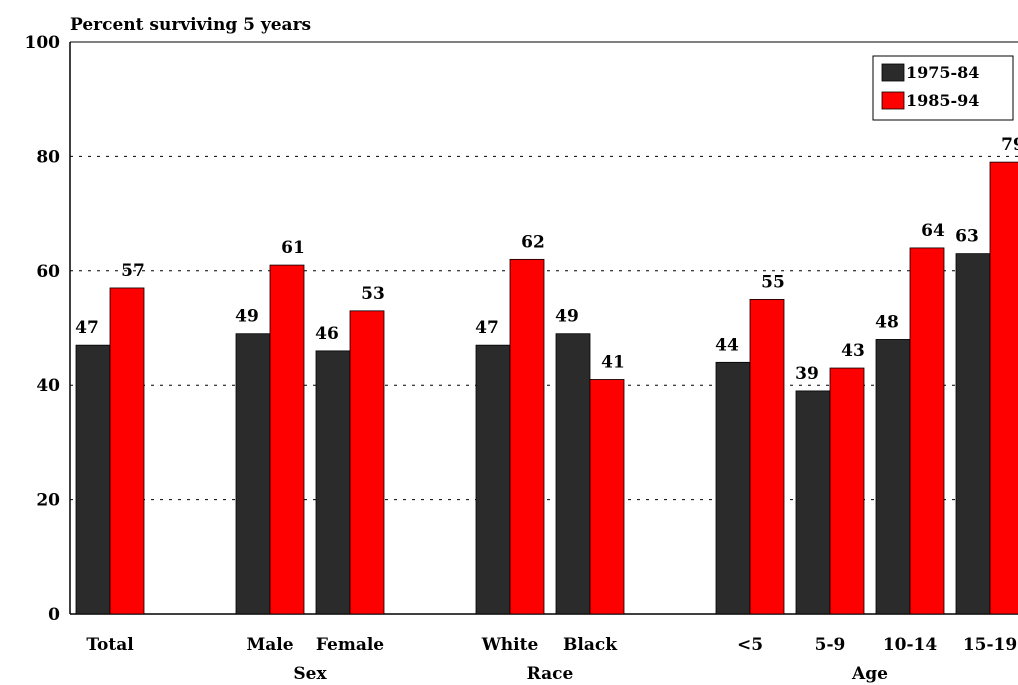 Image resolution: width=1018 pixels, height=685 pixels. What do you see at coordinates (327, 334) in the screenshot?
I see `data-label: 46` at bounding box center [327, 334].